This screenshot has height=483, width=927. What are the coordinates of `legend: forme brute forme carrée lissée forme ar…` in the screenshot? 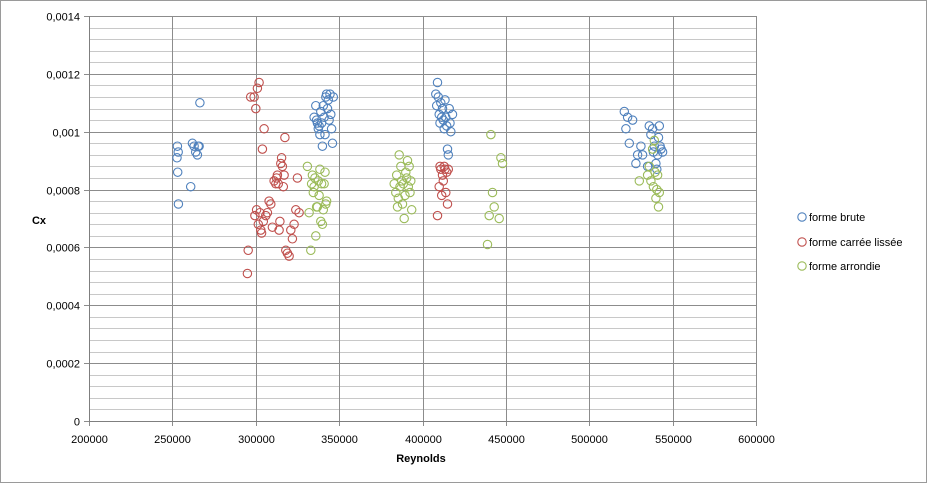 It's located at (850, 242).